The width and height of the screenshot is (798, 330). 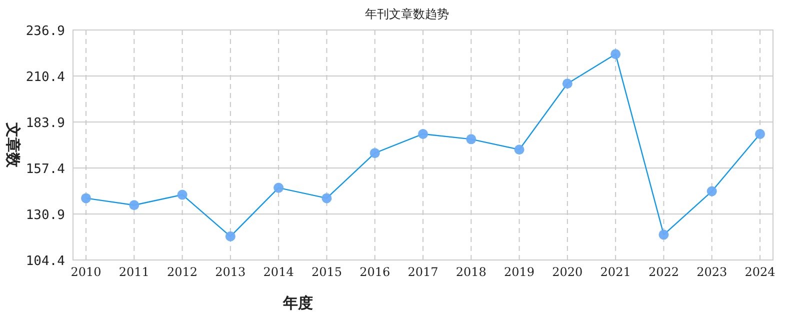 What do you see at coordinates (13, 145) in the screenshot?
I see `y-axis-title: 文章数` at bounding box center [13, 145].